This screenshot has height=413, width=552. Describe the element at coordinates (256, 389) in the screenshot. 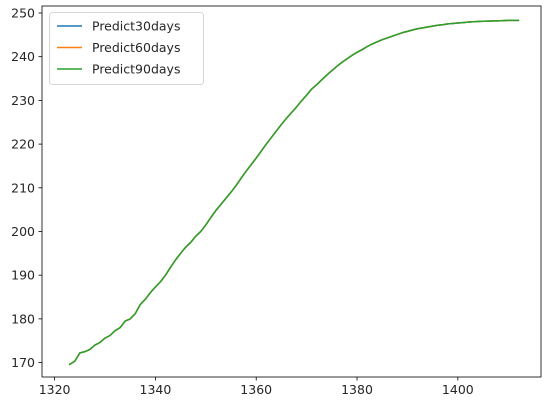

I see `x-tick-label: 1360` at that location.